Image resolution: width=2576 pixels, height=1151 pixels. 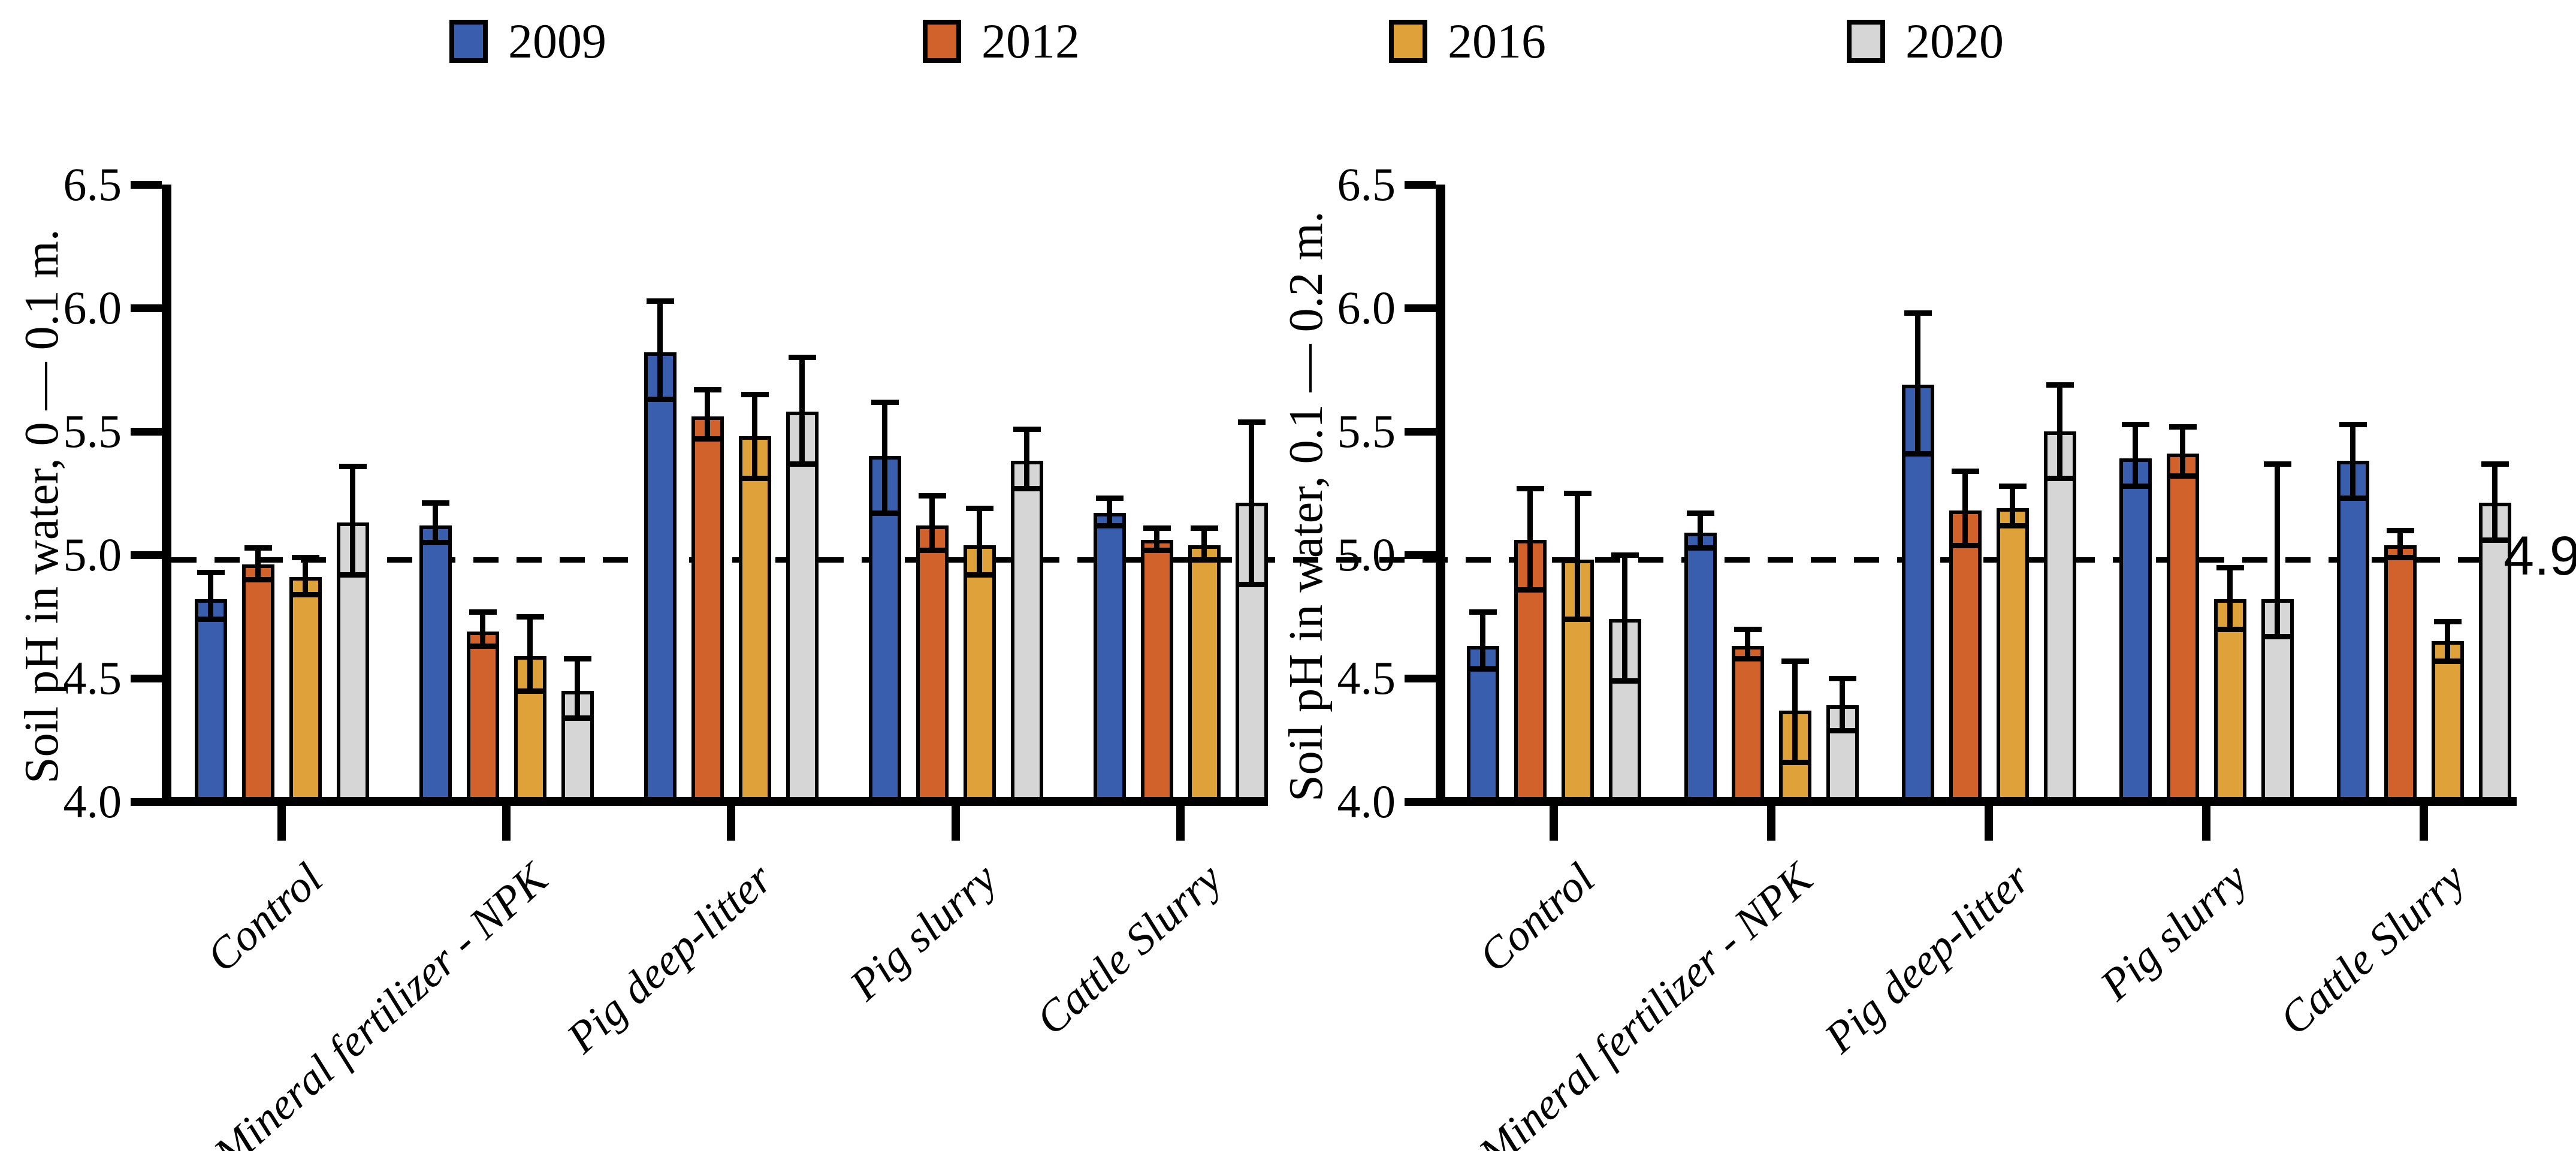 I want to click on legend-swatch-2020, so click(x=1866, y=41).